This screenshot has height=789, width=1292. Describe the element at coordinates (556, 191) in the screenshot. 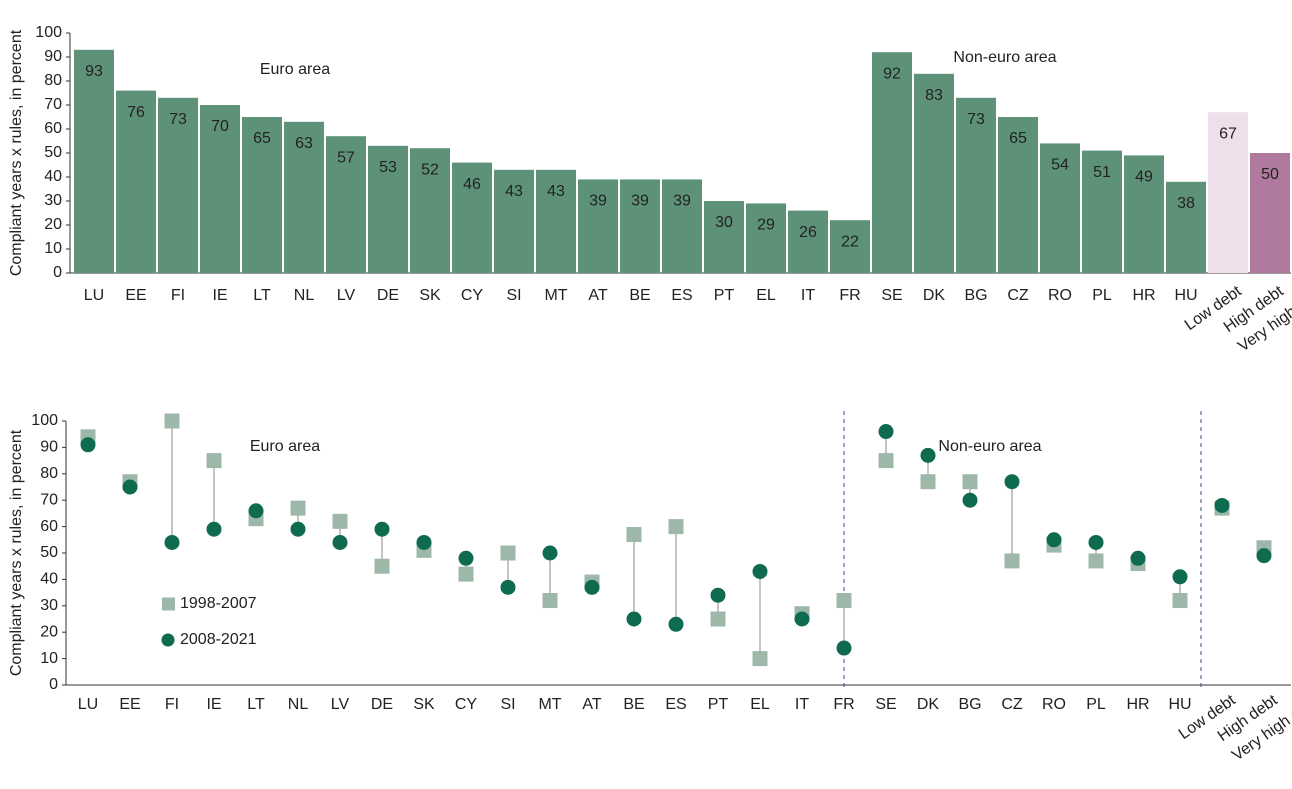

I see `bar-value-label: 43` at that location.